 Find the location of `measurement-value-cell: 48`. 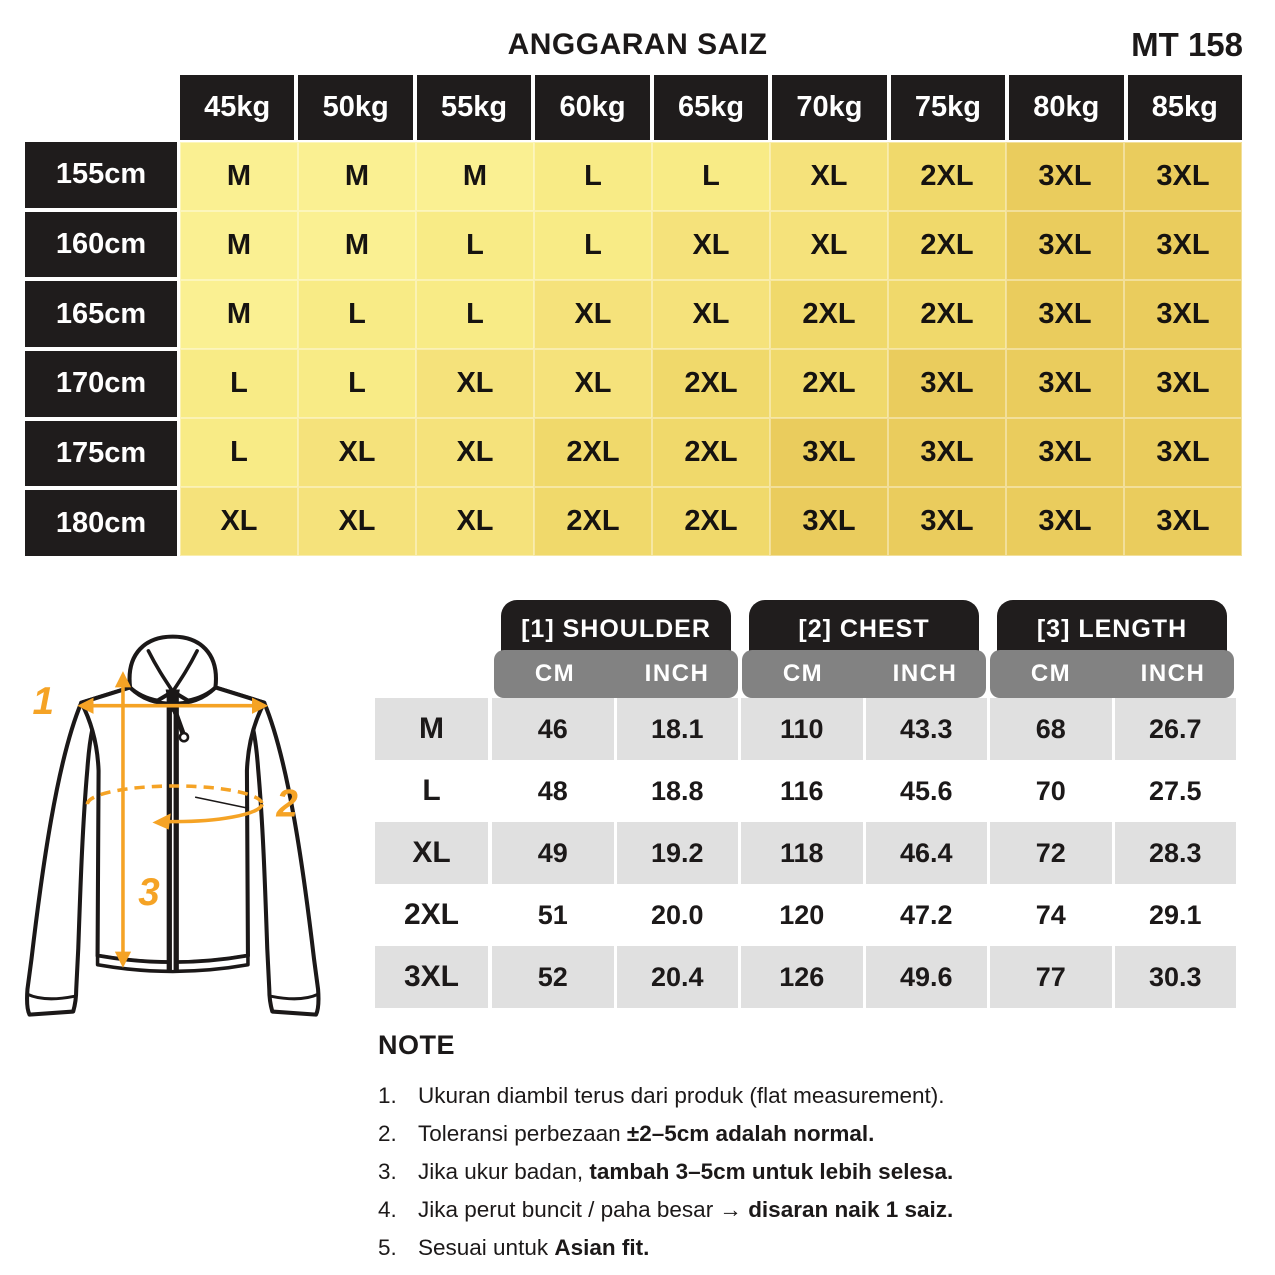

measurement-value-cell: 48 is located at coordinates (552, 790).